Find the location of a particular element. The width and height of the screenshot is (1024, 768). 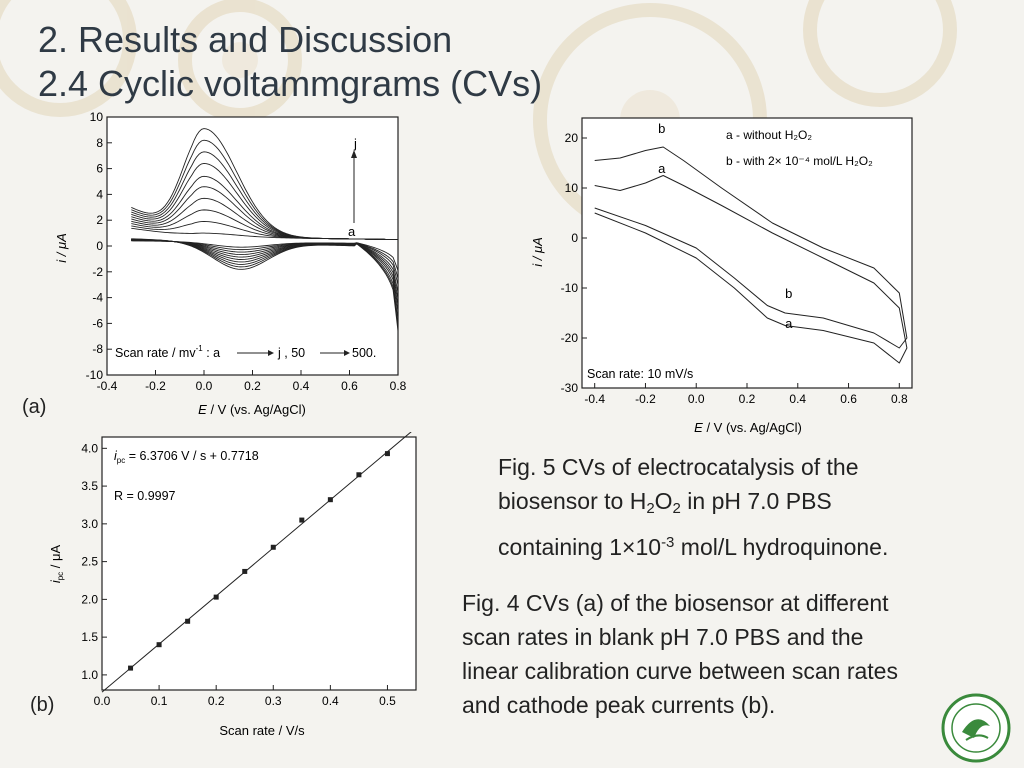

title-line-2: 2.4 Cyclic voltammgrams (CVs) is located at coordinates (290, 83).